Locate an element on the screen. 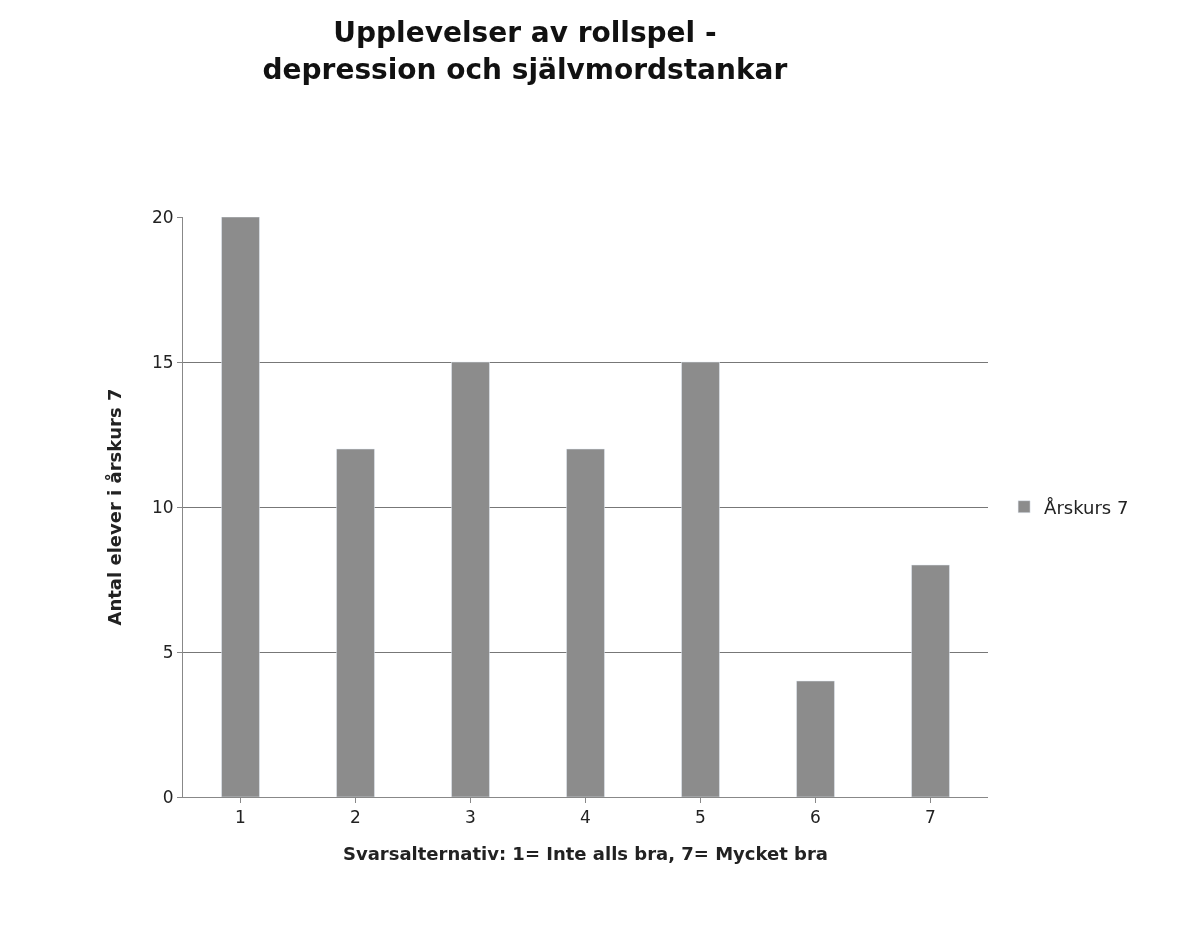 Image resolution: width=1193 pixels, height=944 pixels. x-tick-label: 1 is located at coordinates (240, 817).